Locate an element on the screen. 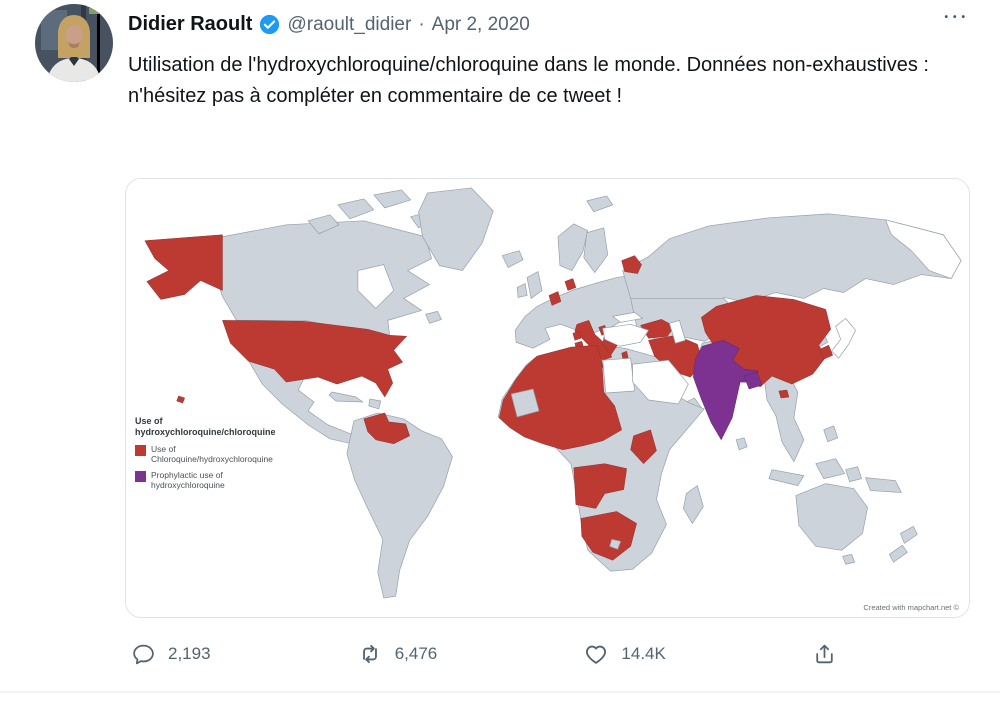 Image resolution: width=1000 pixels, height=709 pixels. reply-count: 2,193 is located at coordinates (189, 653).